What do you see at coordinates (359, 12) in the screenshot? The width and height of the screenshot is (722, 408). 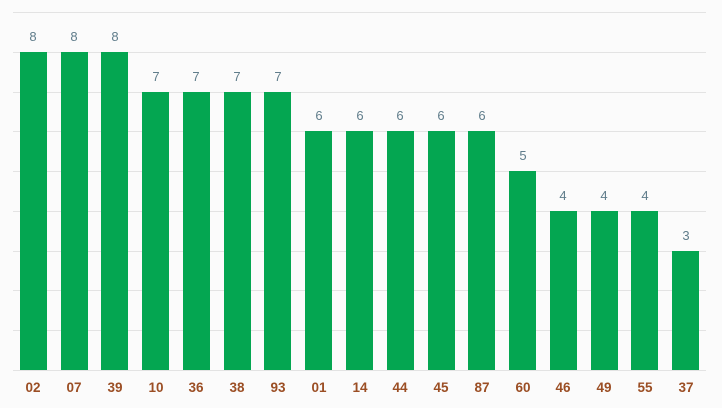 I see `gridline-y9` at bounding box center [359, 12].